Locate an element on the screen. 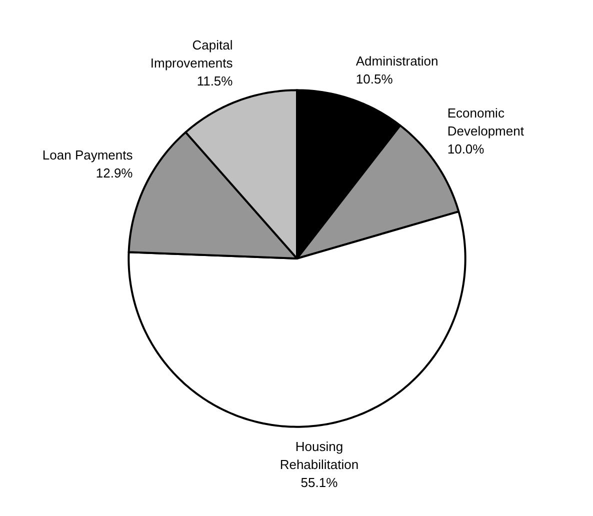  data-label: 10.0% is located at coordinates (466, 148).